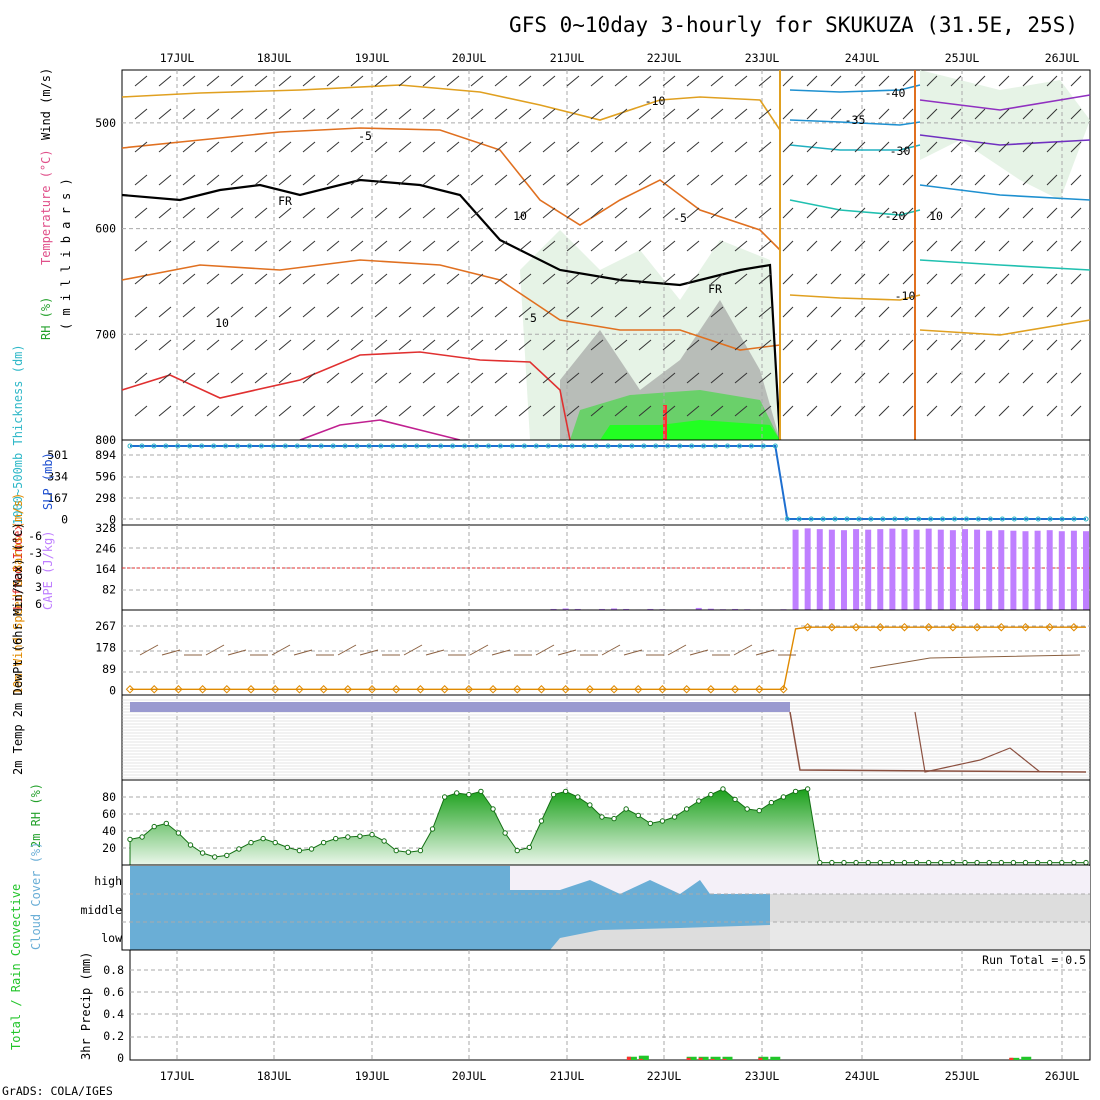  What do you see at coordinates (855, 120) in the screenshot?
I see `isotherm-label: -35` at bounding box center [855, 120].